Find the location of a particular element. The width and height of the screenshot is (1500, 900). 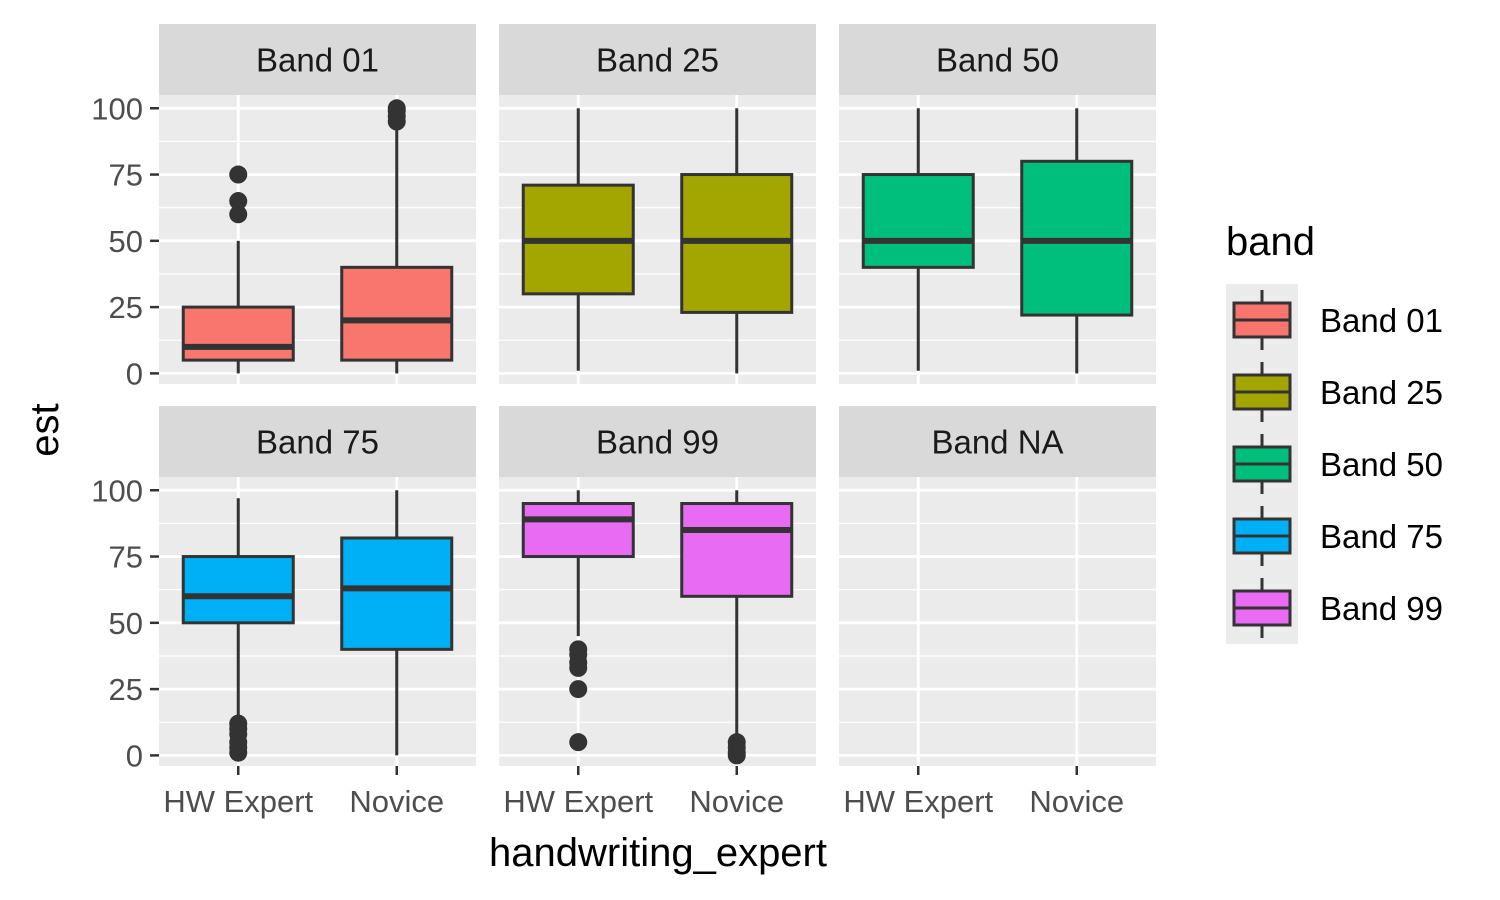

facet-strip-label: Band 50 is located at coordinates (997, 60).